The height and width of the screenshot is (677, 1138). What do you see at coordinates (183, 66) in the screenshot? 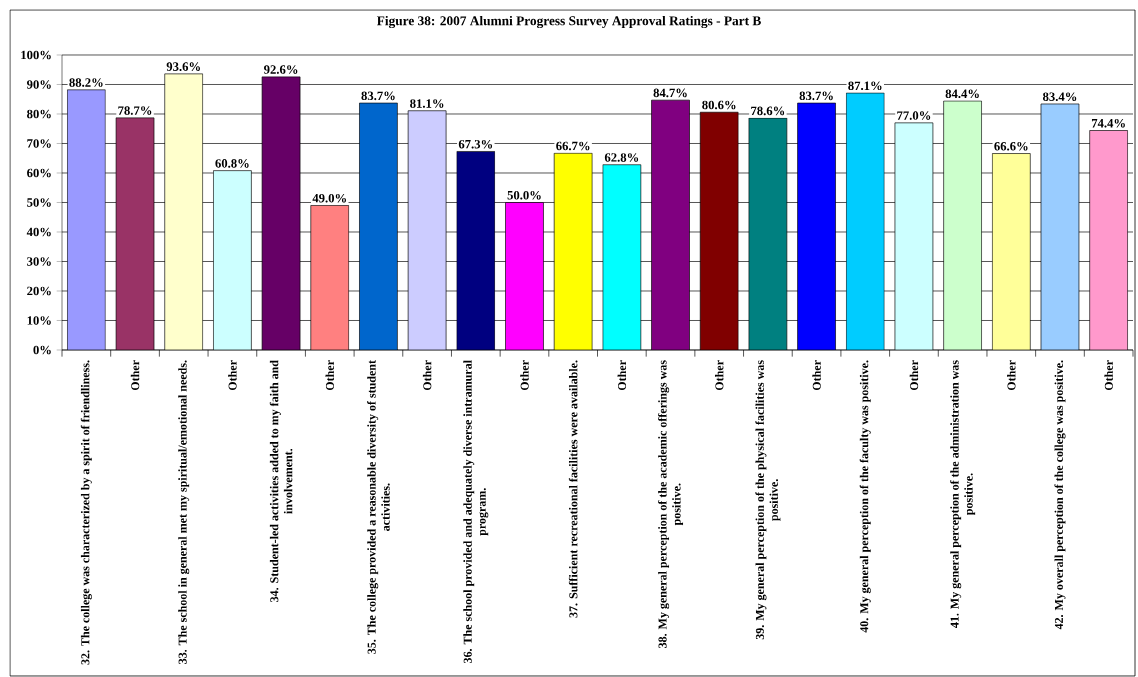
I see `data-label: 93.6%` at bounding box center [183, 66].